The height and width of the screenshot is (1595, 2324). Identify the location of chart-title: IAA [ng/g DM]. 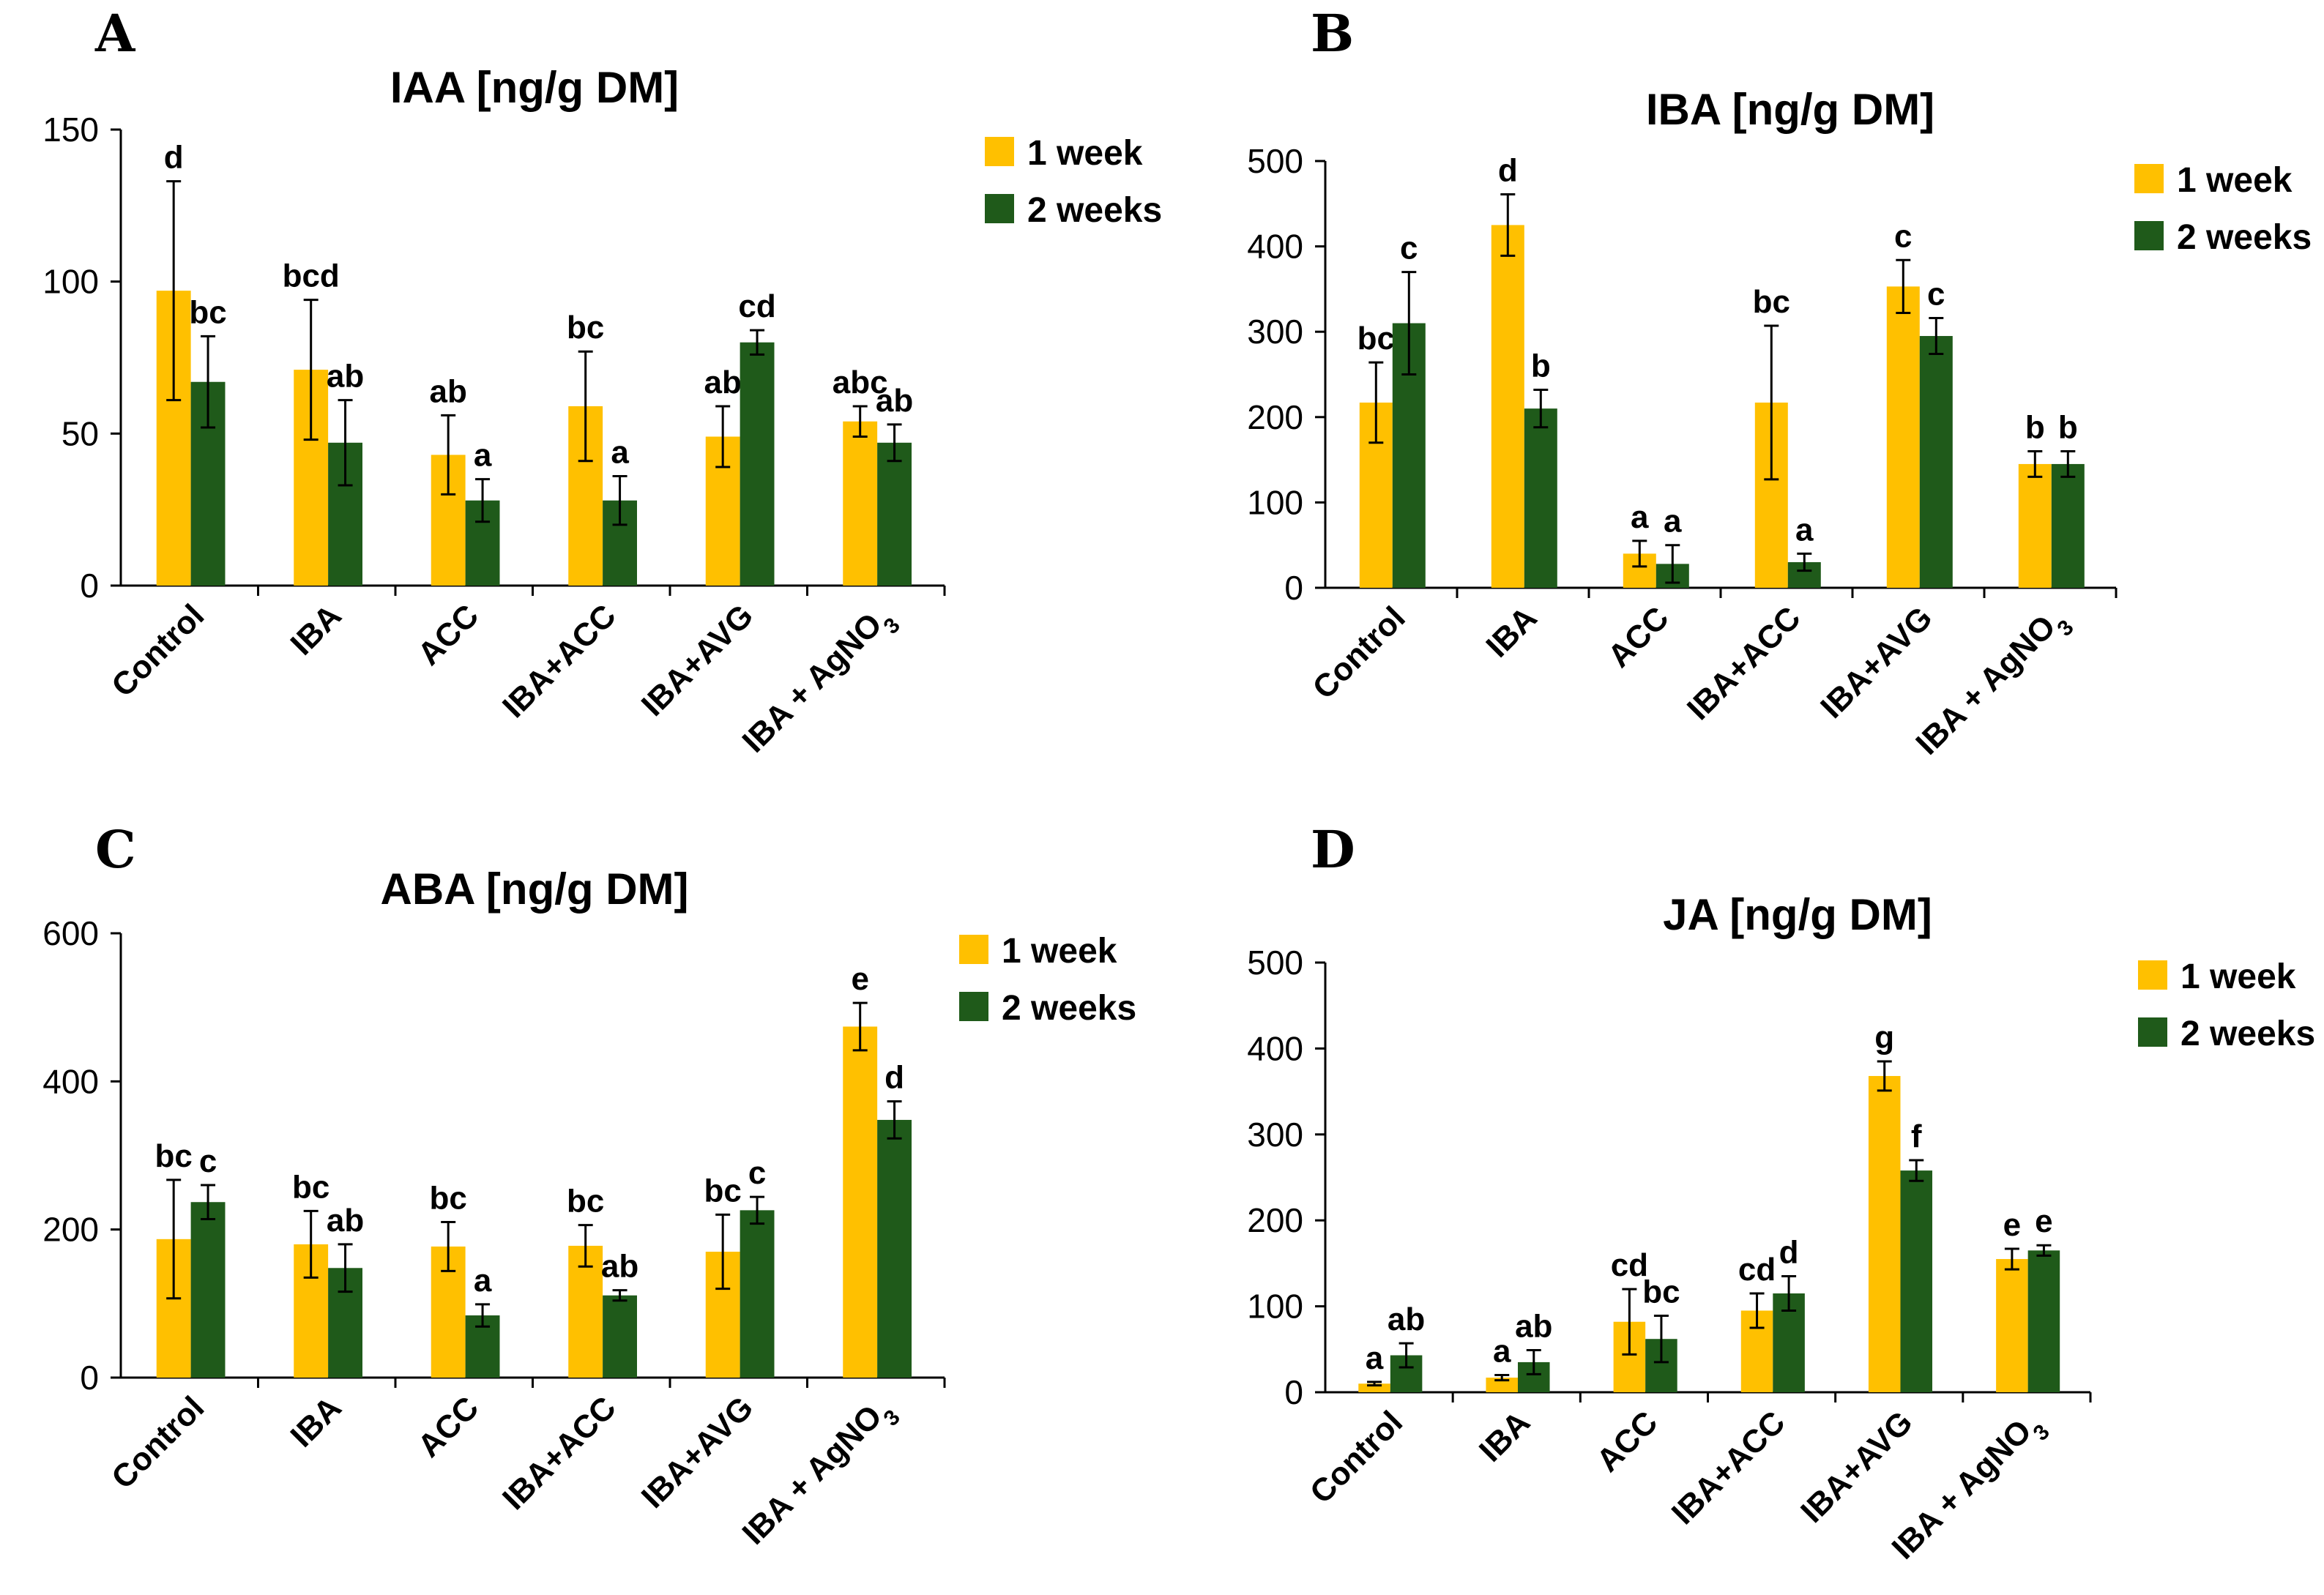
(534, 88).